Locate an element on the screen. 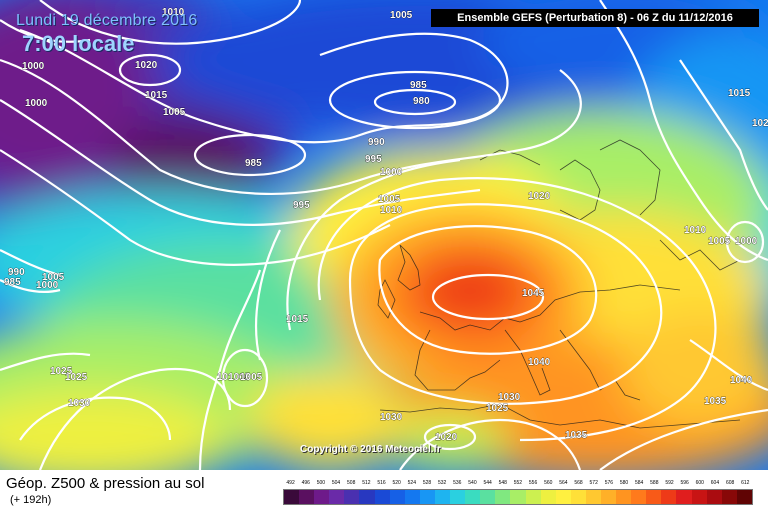 The image size is (768, 512). legend-label: 504 is located at coordinates (336, 483).